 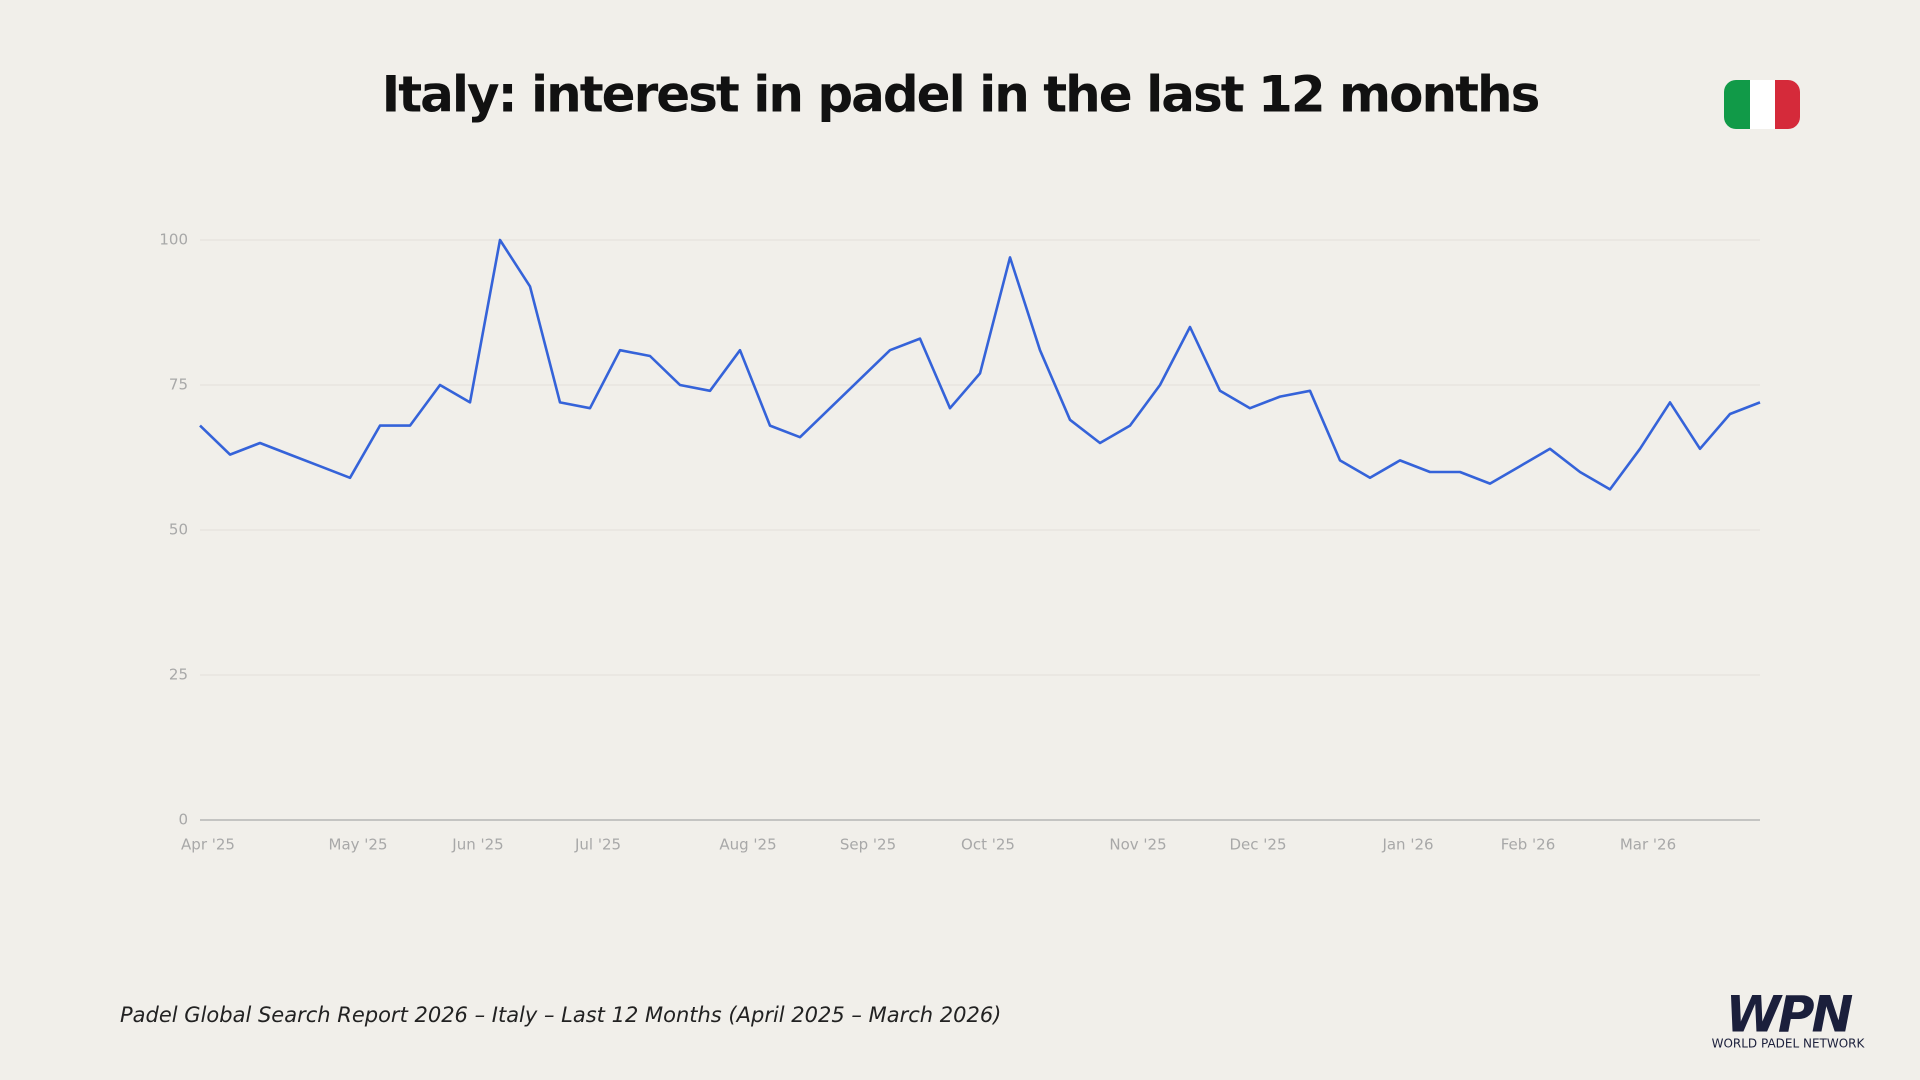 I want to click on x-tick-label: Mar '26, so click(x=1648, y=845).